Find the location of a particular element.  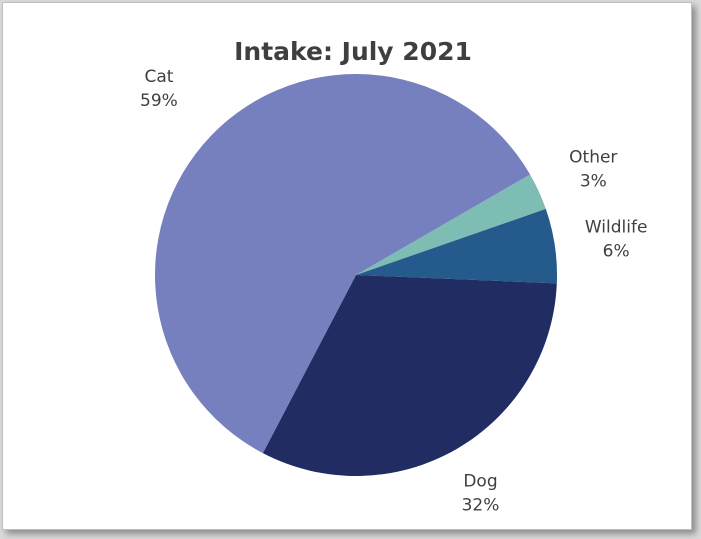

slice-percent-wildlife: 6% is located at coordinates (616, 252).